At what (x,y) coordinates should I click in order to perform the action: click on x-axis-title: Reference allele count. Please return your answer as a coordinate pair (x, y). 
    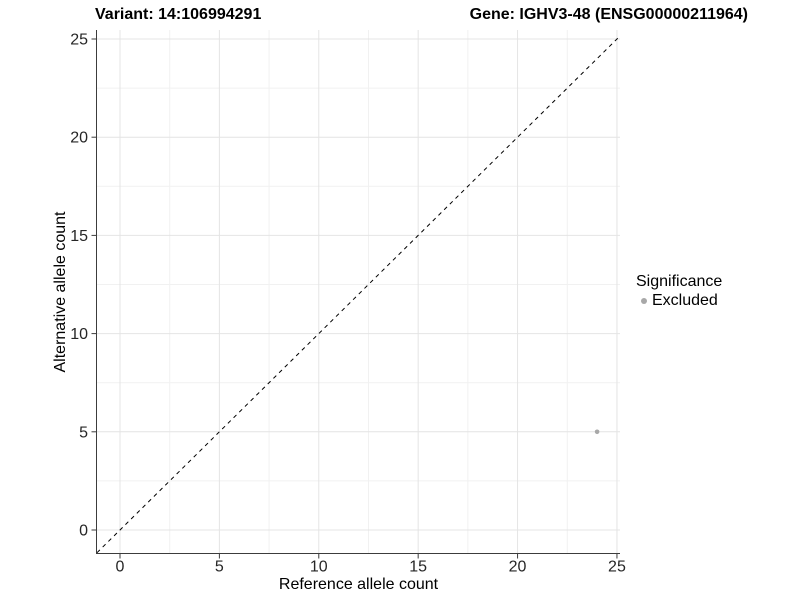
    Looking at the image, I should click on (358, 584).